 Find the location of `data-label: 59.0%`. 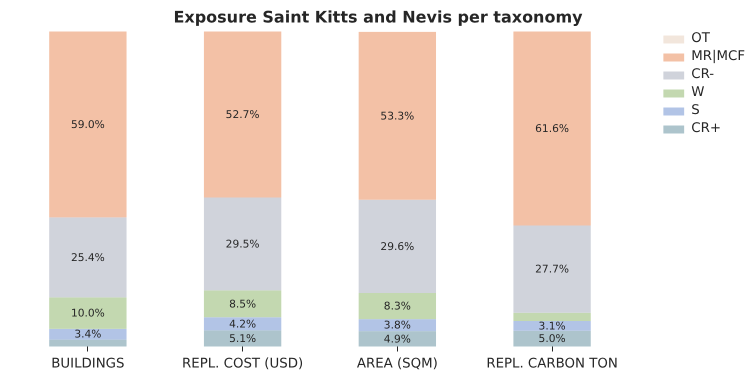

data-label: 59.0% is located at coordinates (87, 124).